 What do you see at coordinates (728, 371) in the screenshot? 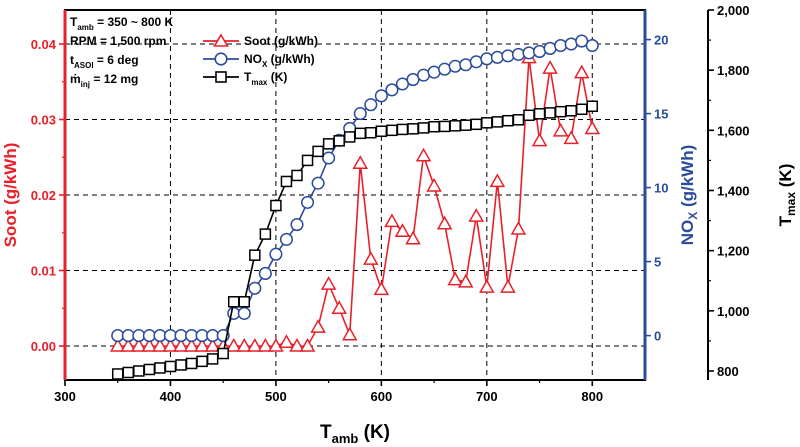
I see `tmax-tick-label: 800` at bounding box center [728, 371].